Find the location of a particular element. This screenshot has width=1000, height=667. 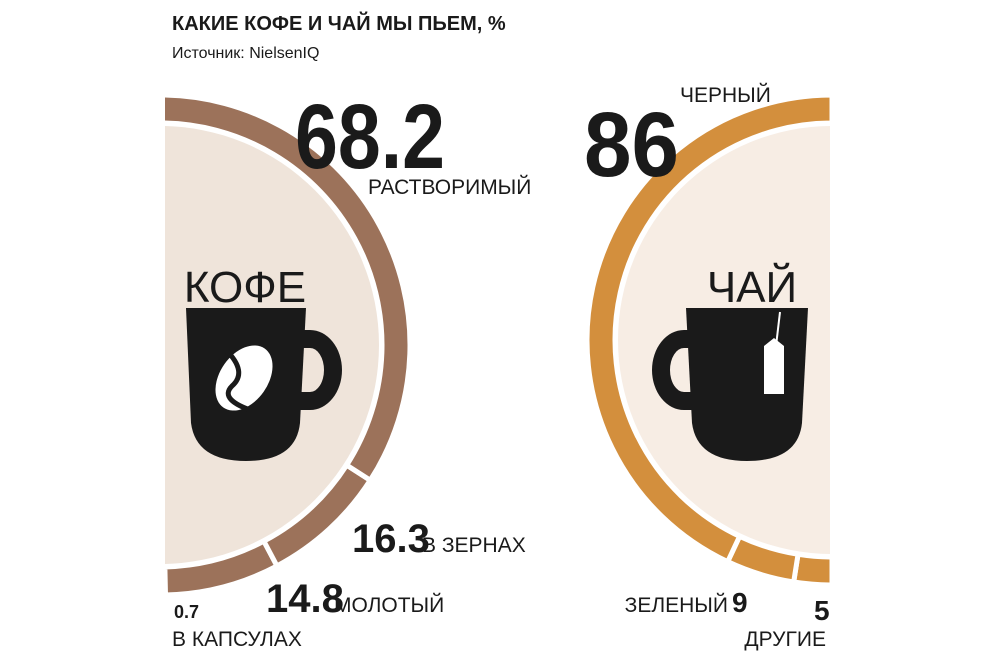

category-label: МОЛОТЫЙ is located at coordinates (389, 605).